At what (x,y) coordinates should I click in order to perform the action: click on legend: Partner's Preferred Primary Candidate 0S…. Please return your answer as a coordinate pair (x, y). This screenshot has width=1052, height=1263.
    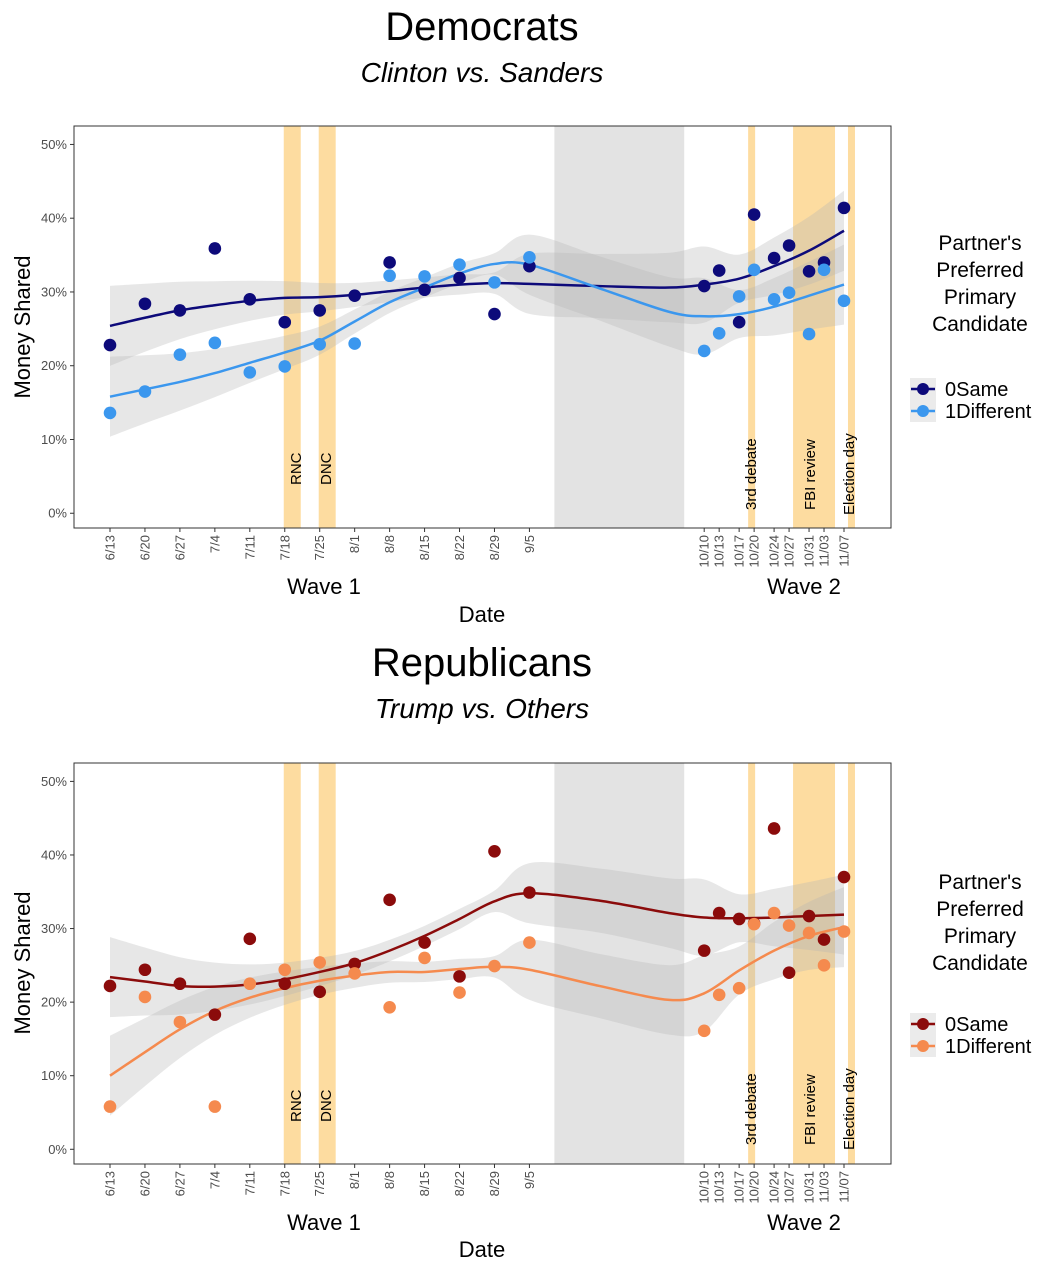
    Looking at the image, I should click on (971, 964).